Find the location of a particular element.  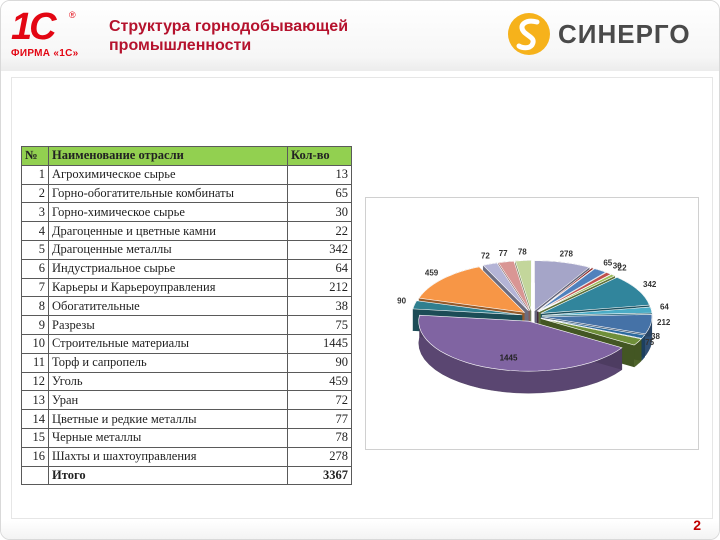

table-row: 13 Уран 72 is located at coordinates (186, 400).